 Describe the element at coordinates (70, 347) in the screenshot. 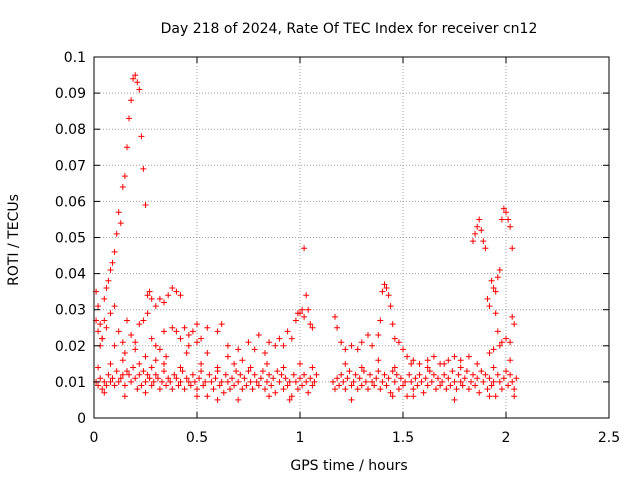

I see `y-tick-label: 0.02` at that location.